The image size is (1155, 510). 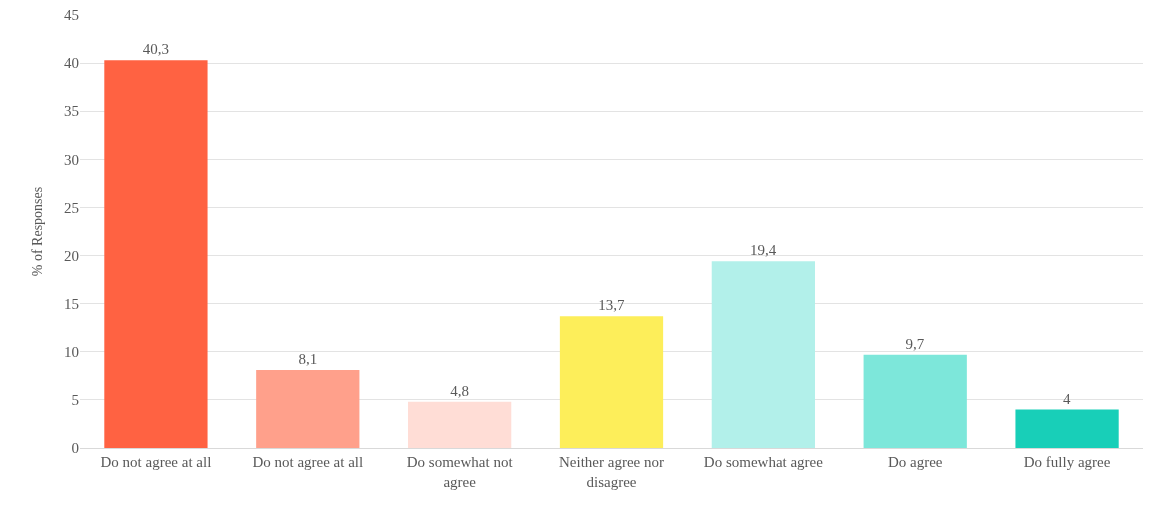 What do you see at coordinates (71, 15) in the screenshot?
I see `y-tick-label: 45` at bounding box center [71, 15].